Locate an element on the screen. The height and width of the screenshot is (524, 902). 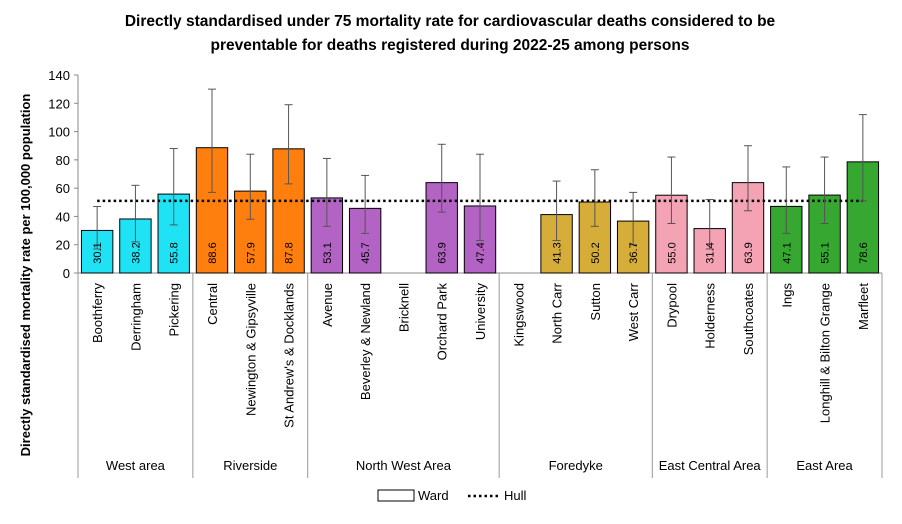
x-tick-label: Bricknell is located at coordinates (403, 307).